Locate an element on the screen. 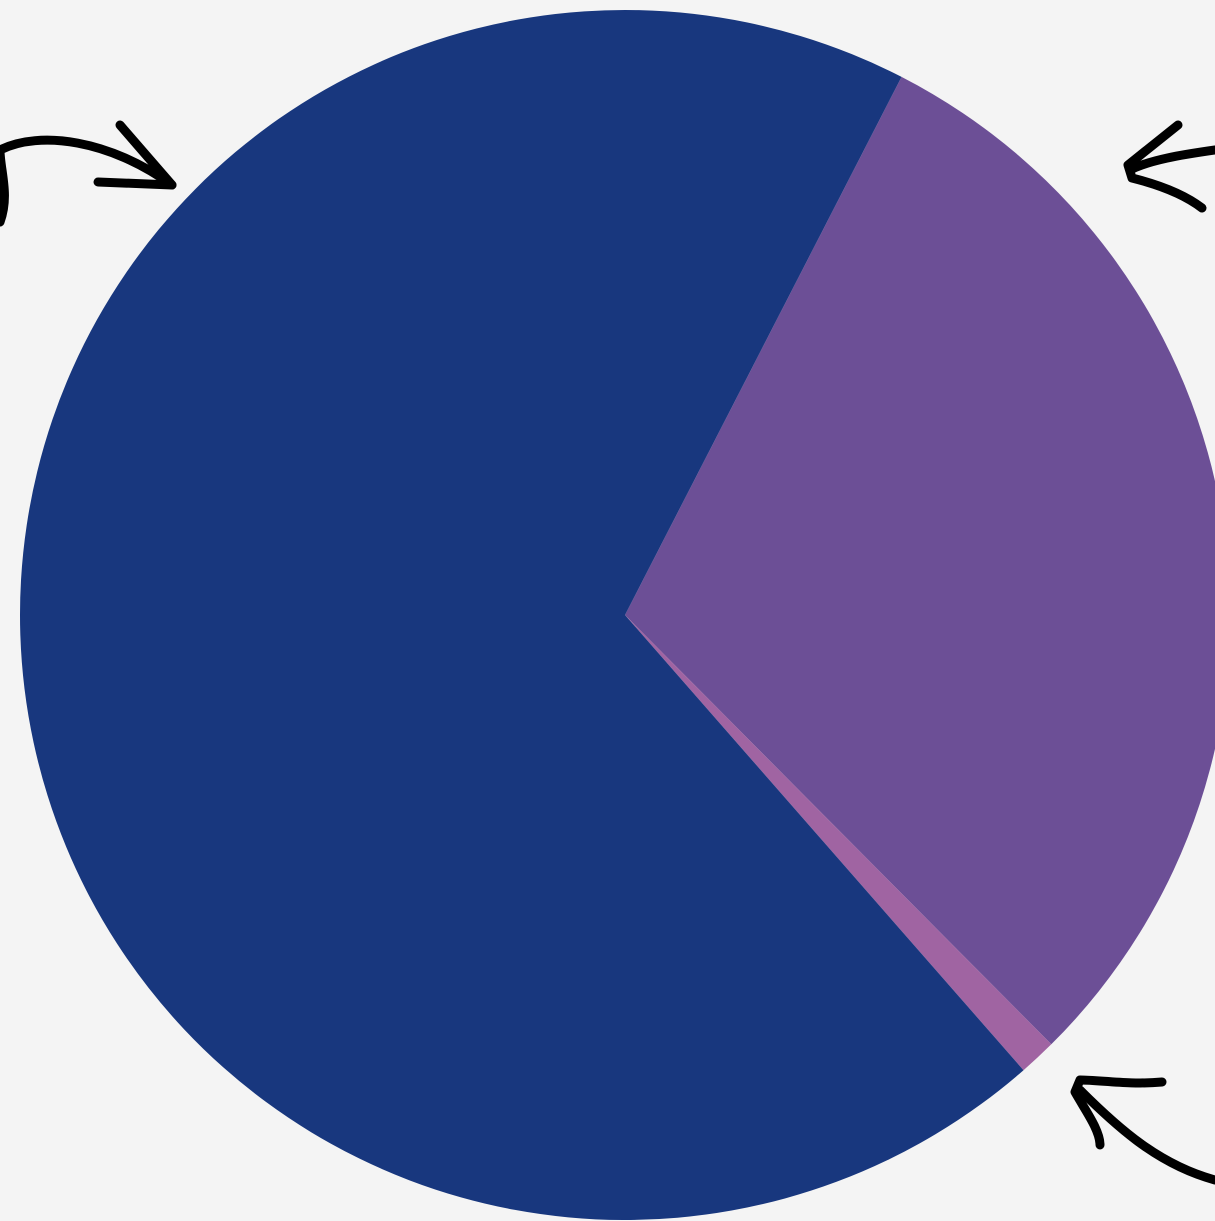 This screenshot has height=1221, width=1215. arrow-top-left is located at coordinates (88, 181).